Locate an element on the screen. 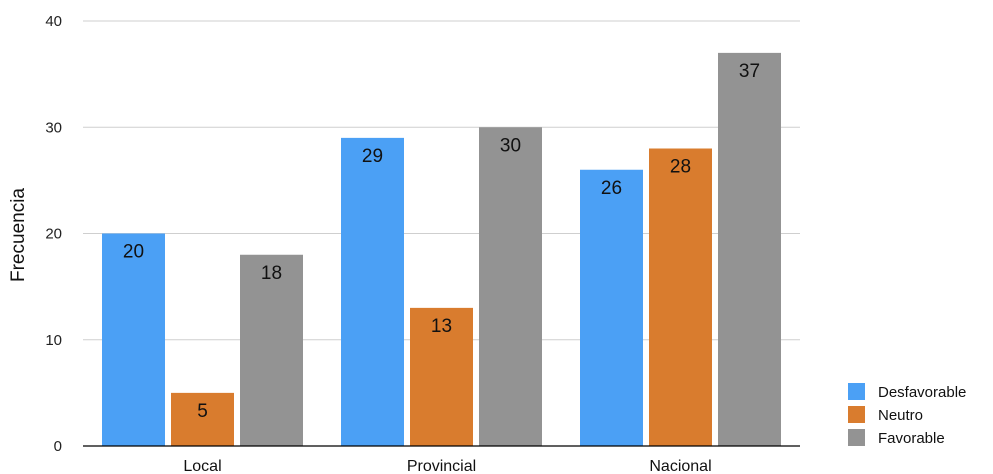  legend-label: Neutro is located at coordinates (900, 415).